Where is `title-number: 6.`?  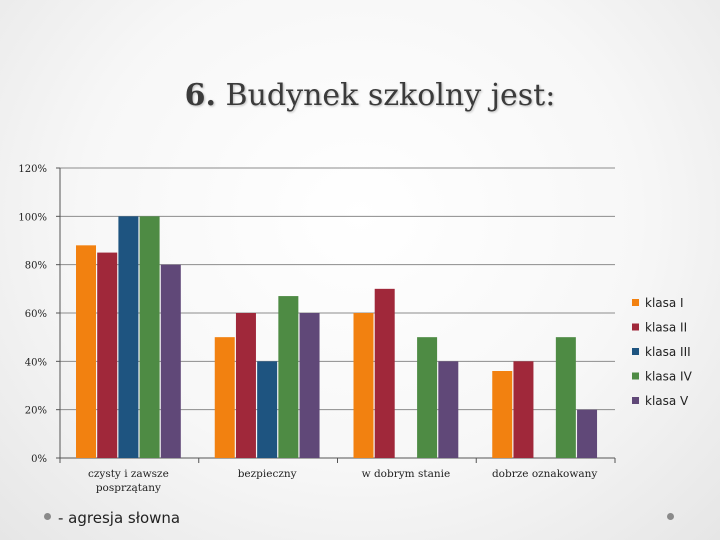 title-number: 6. is located at coordinates (200, 95).